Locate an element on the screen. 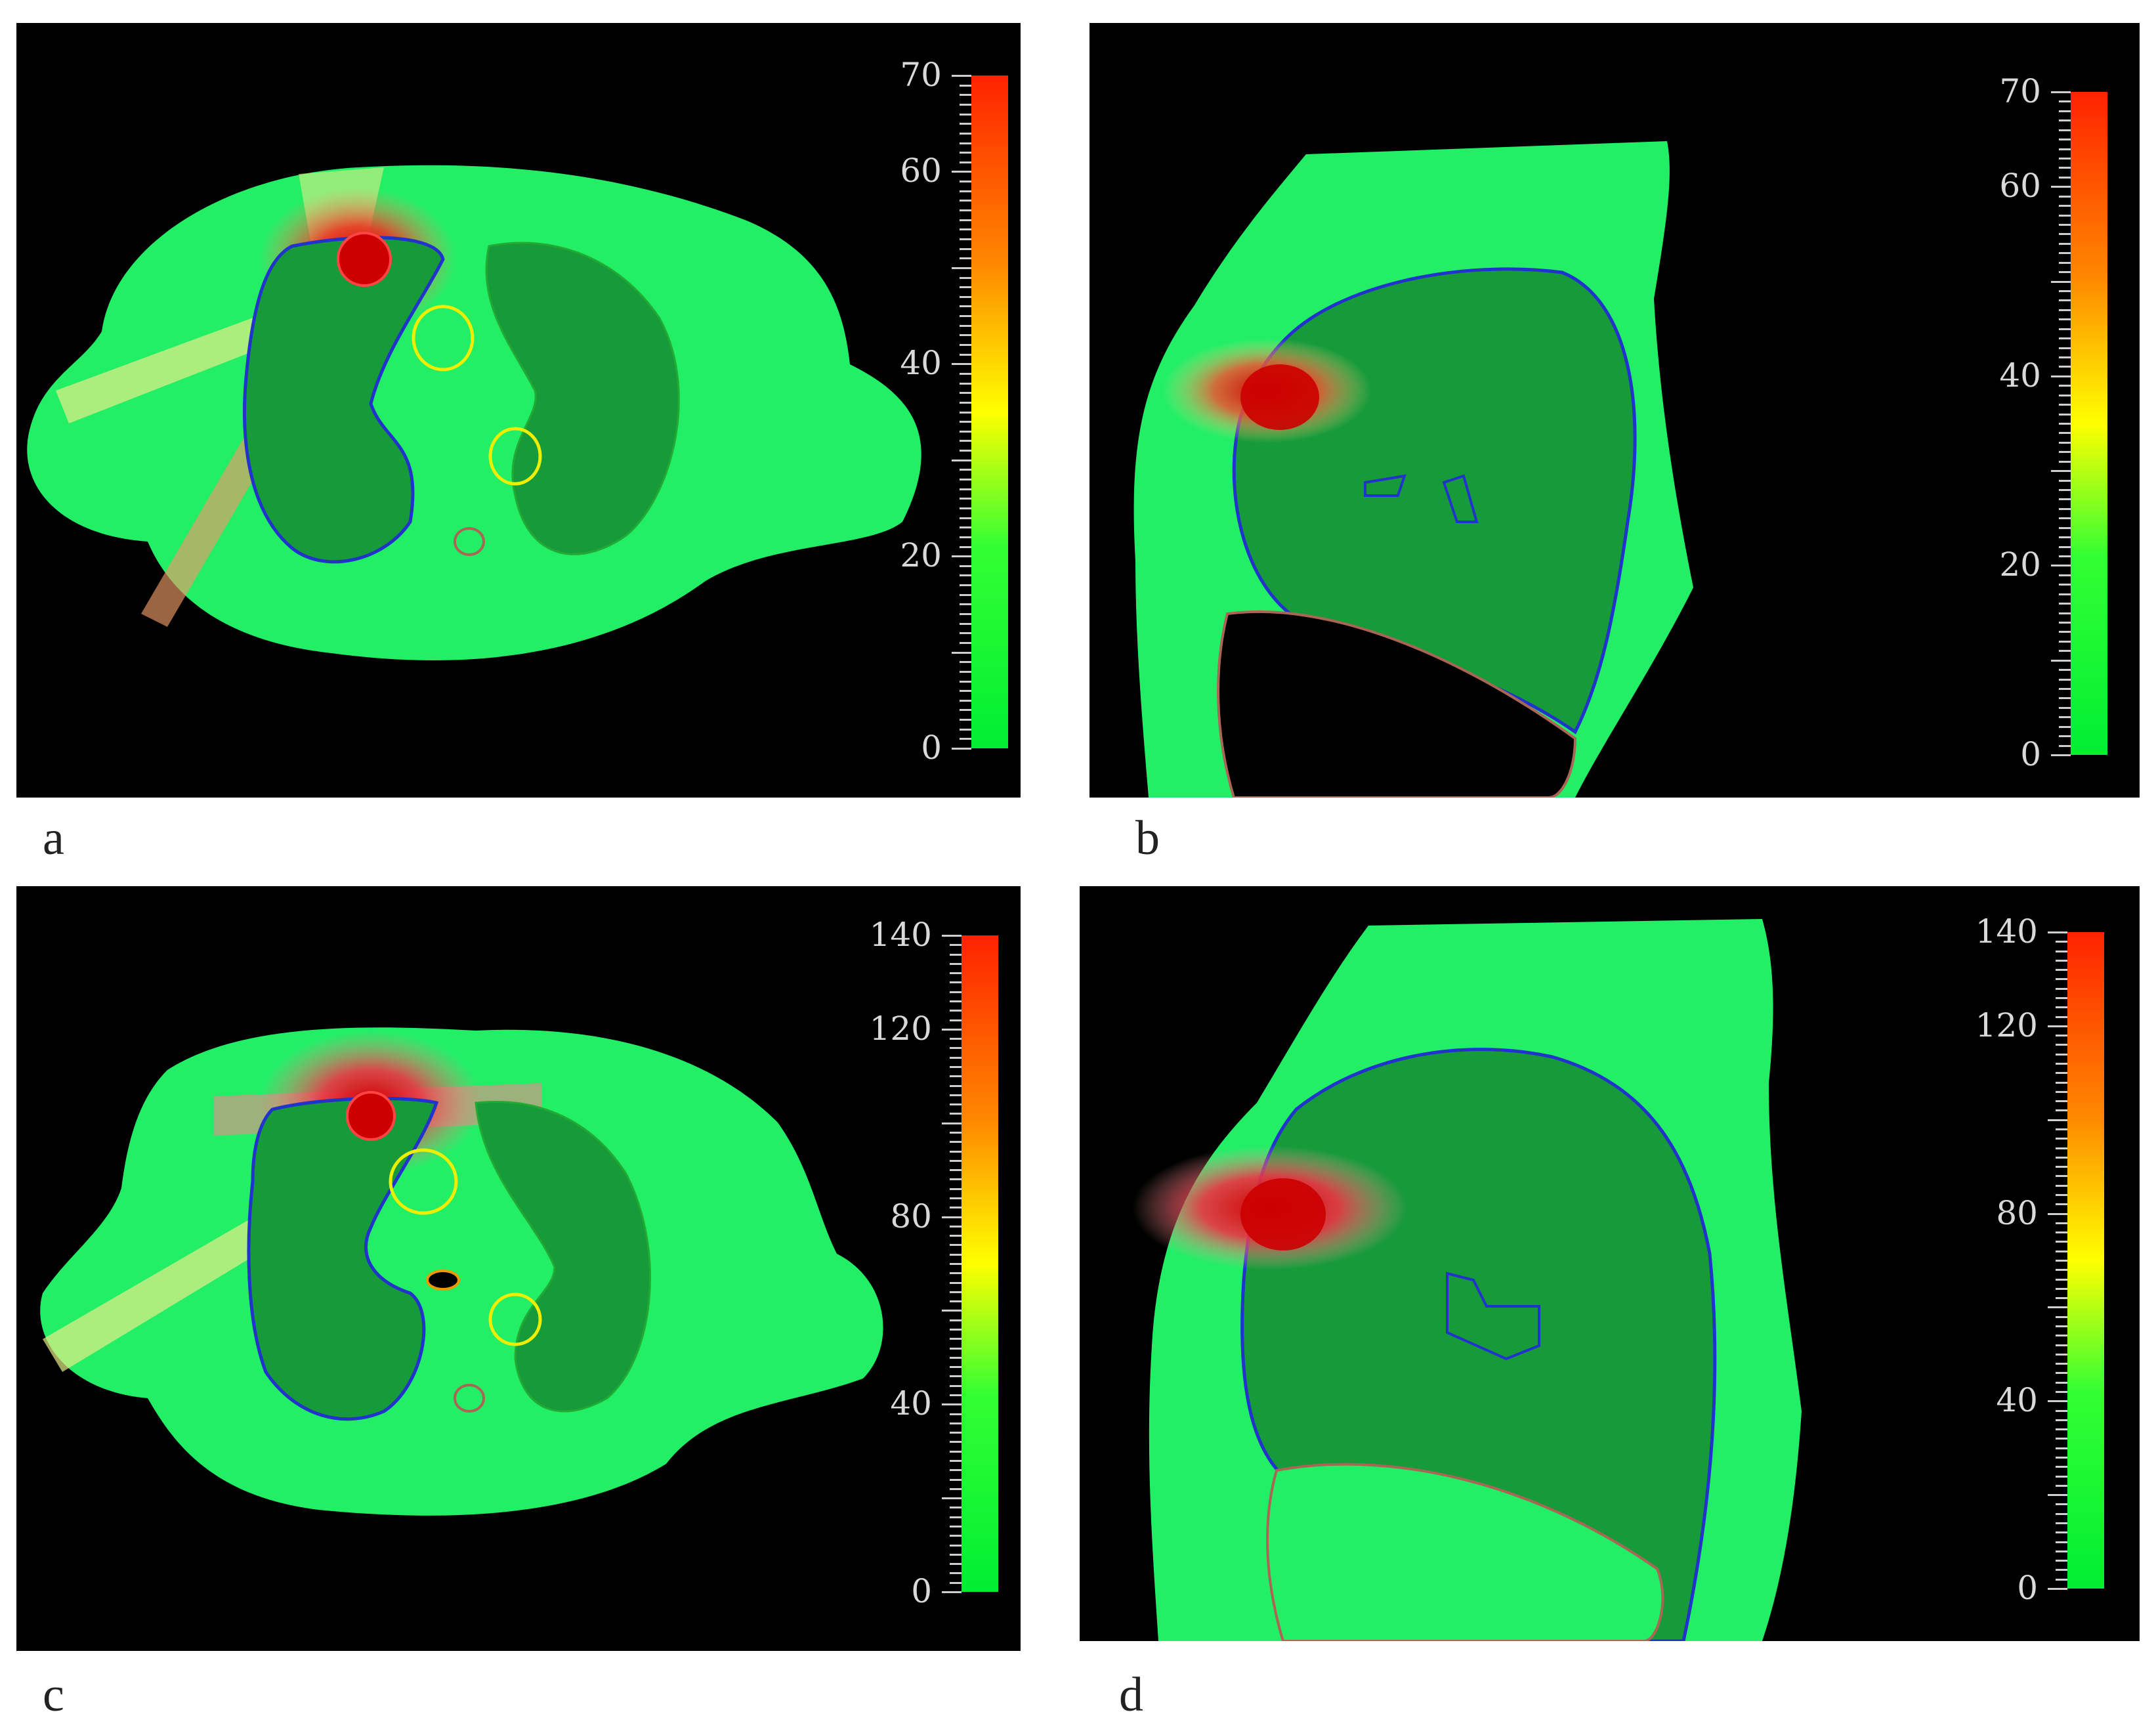  colorbar-tick-label: 20 is located at coordinates (2020, 565).